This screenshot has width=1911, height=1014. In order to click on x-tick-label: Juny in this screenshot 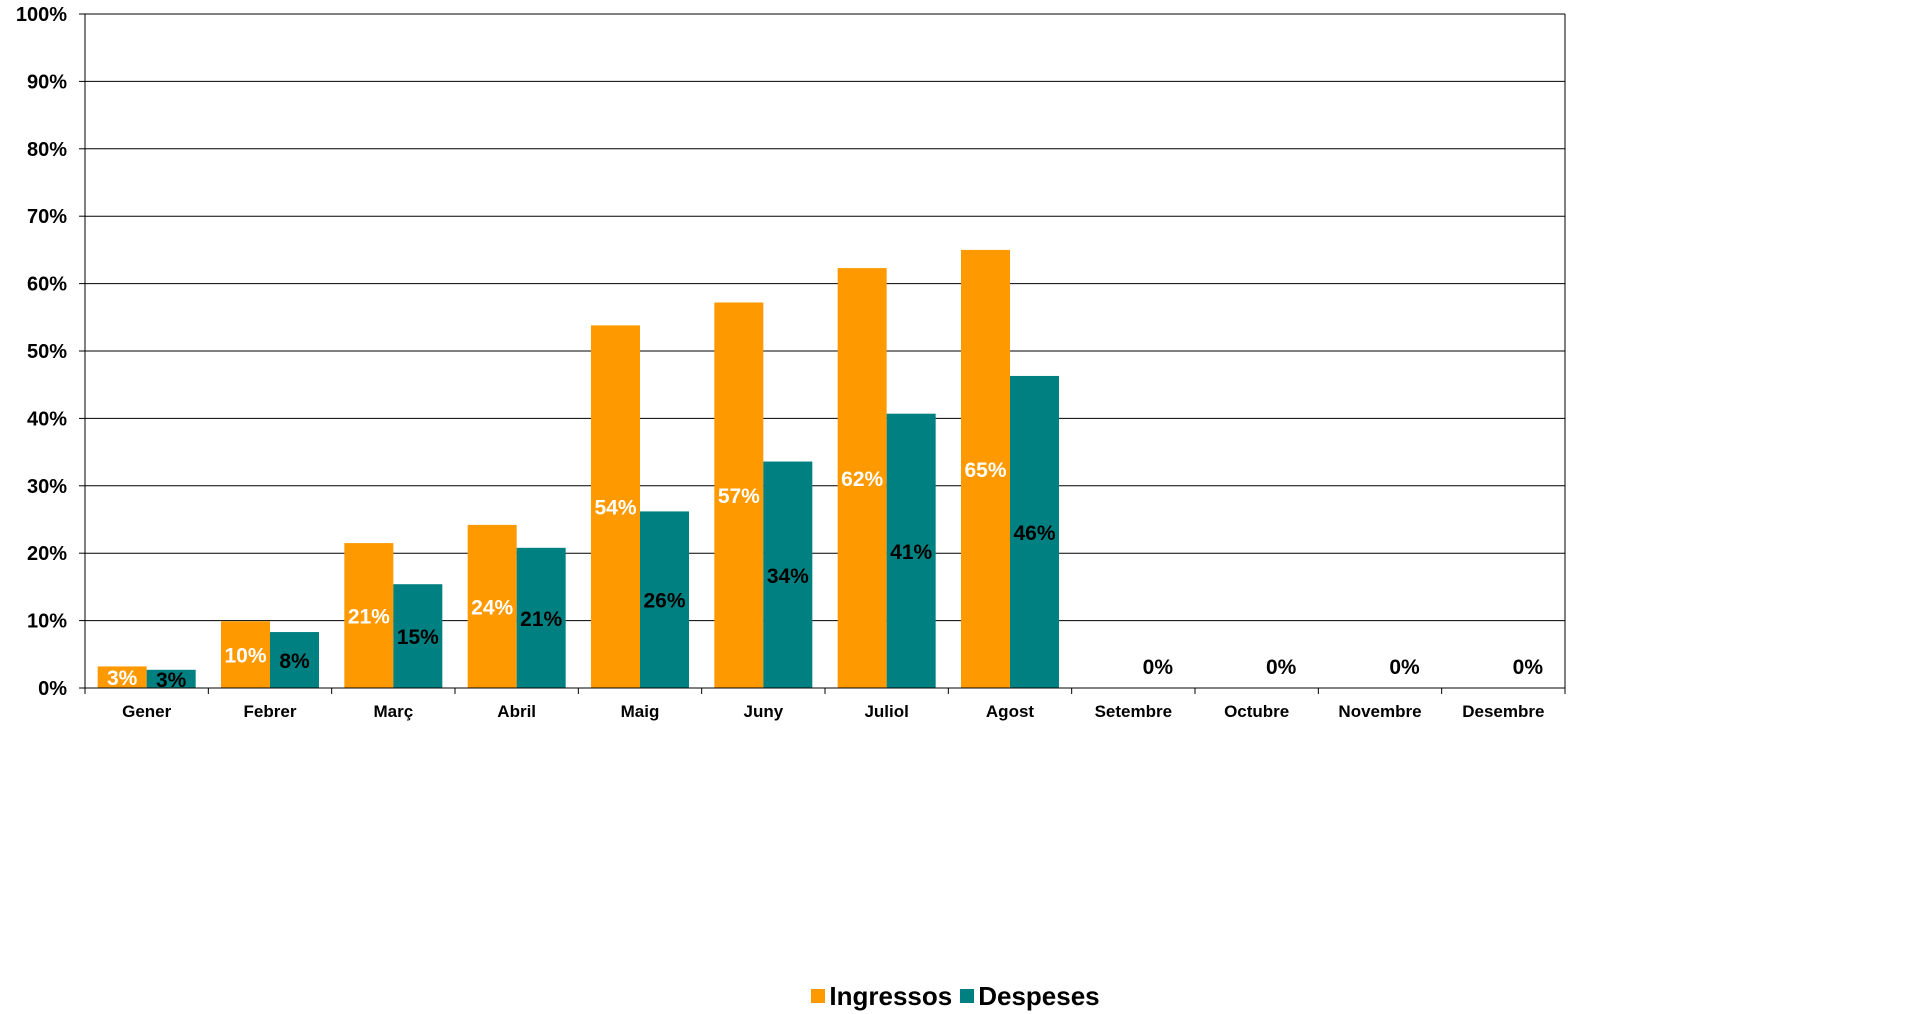, I will do `click(763, 711)`.